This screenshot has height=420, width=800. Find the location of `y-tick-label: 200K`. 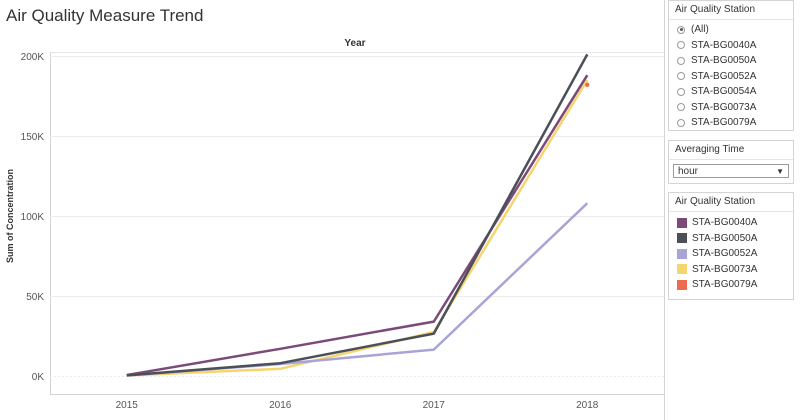

y-tick-label: 200K is located at coordinates (33, 57).